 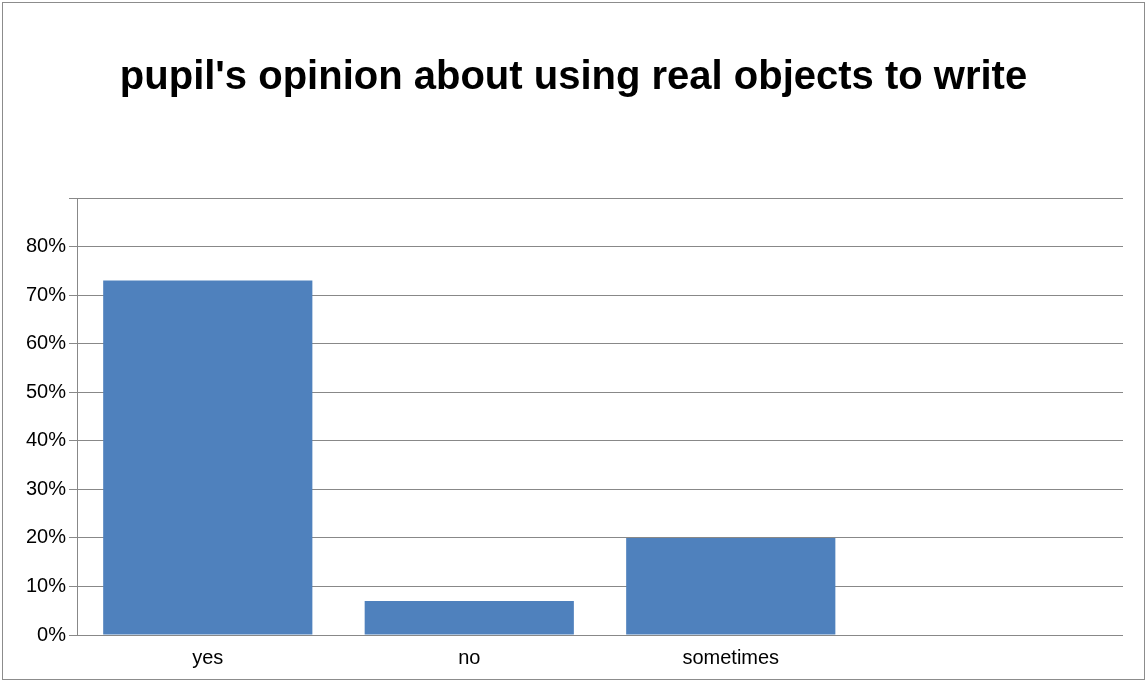 I want to click on x-tick-label: no, so click(x=469, y=656).